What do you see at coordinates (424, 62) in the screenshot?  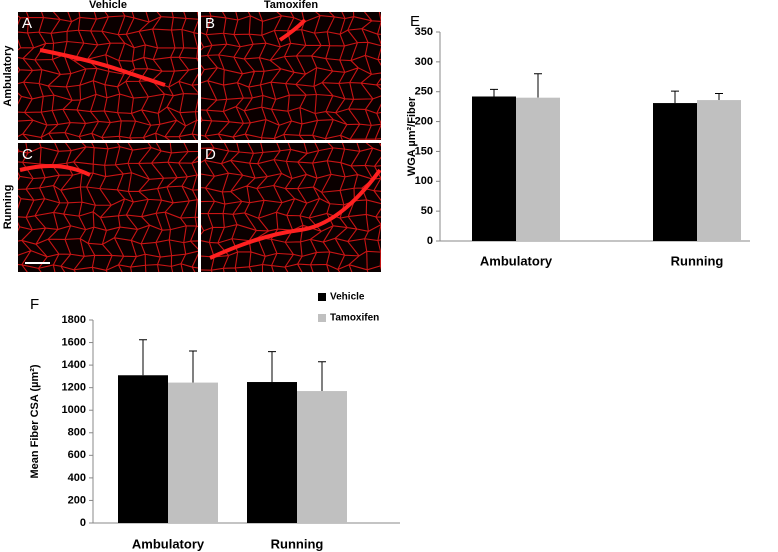 I see `y-tick-label: 300` at bounding box center [424, 62].